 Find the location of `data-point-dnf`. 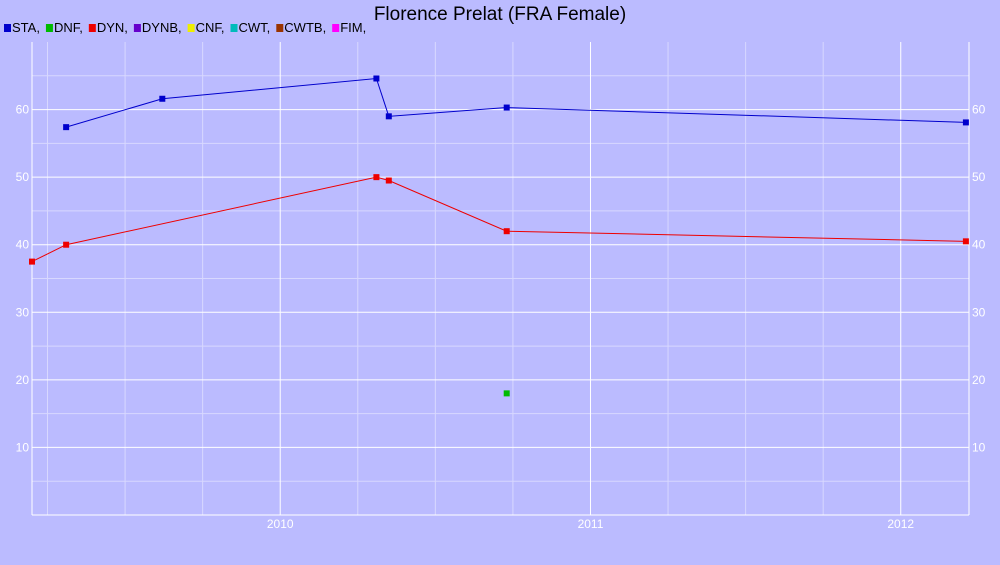

data-point-dnf is located at coordinates (506, 393).